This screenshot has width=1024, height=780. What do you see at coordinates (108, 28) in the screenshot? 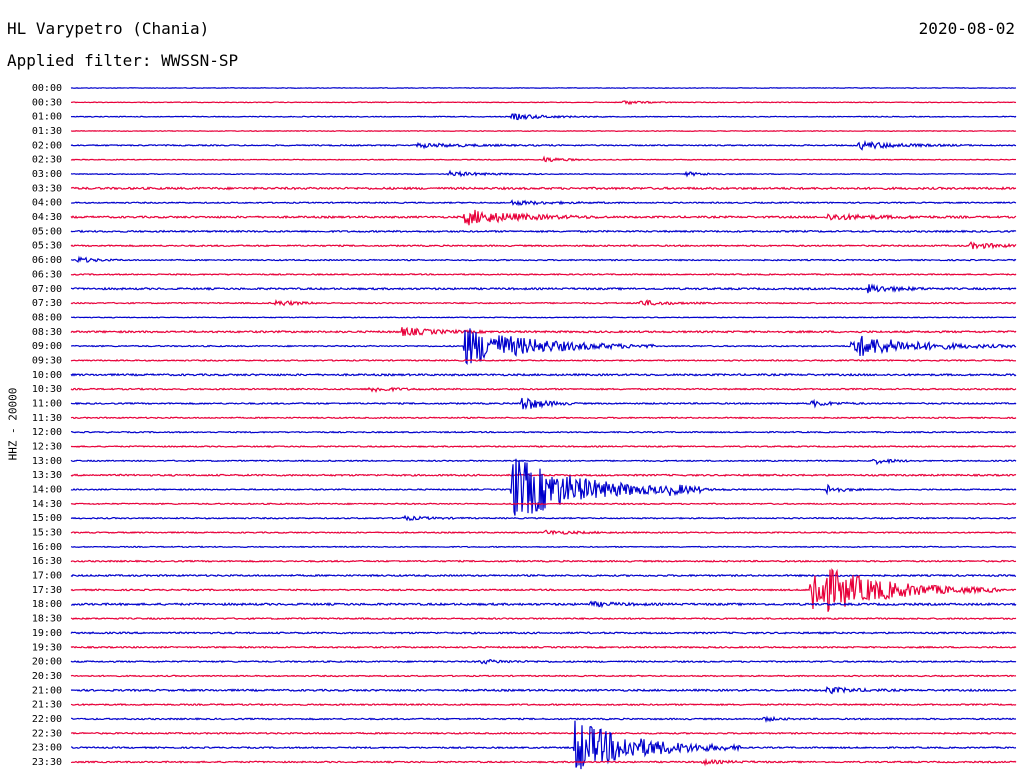
I see `station-title: HL Varypetro (Chania)` at bounding box center [108, 28].